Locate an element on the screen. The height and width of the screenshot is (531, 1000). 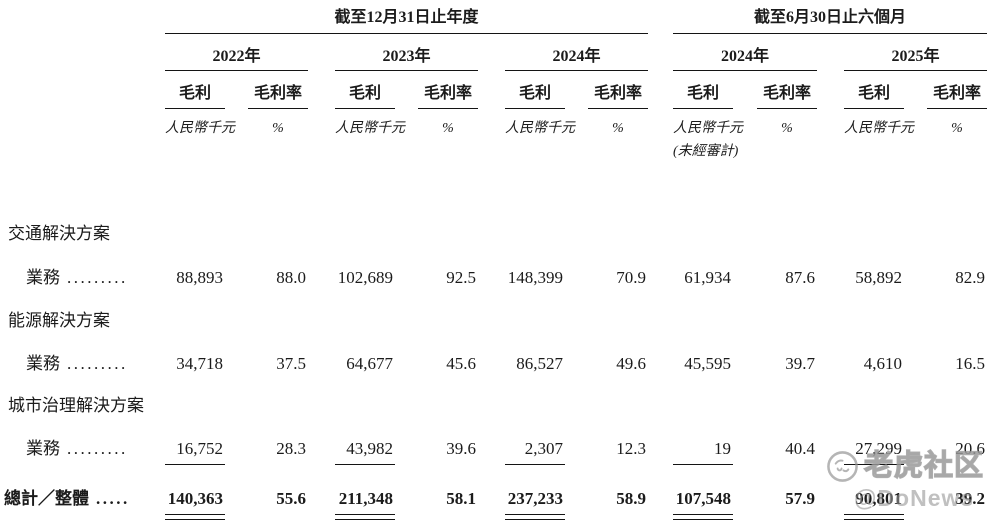
cell-gp-2023: 43,982 is located at coordinates (365, 451).